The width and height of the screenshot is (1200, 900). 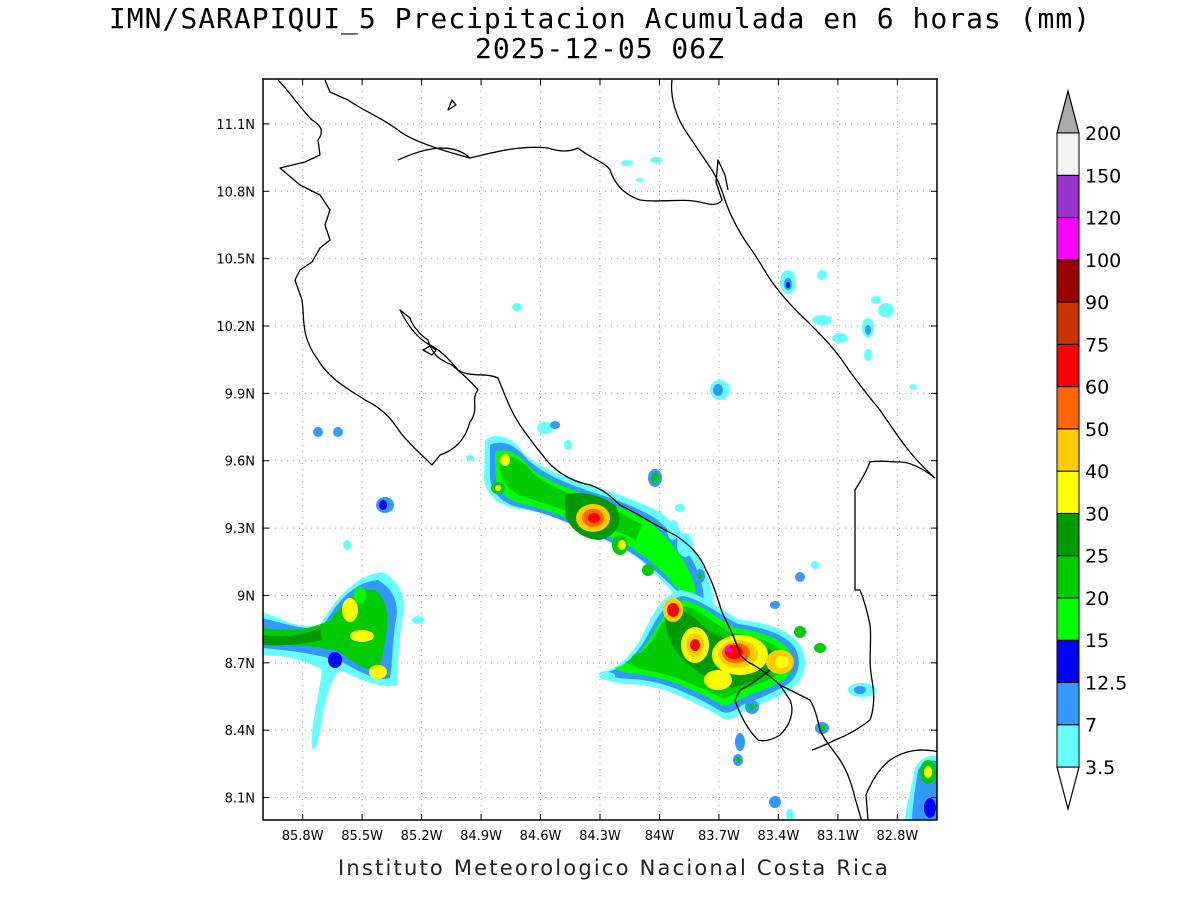 What do you see at coordinates (246, 596) in the screenshot?
I see `lat-tick-label: 9N` at bounding box center [246, 596].